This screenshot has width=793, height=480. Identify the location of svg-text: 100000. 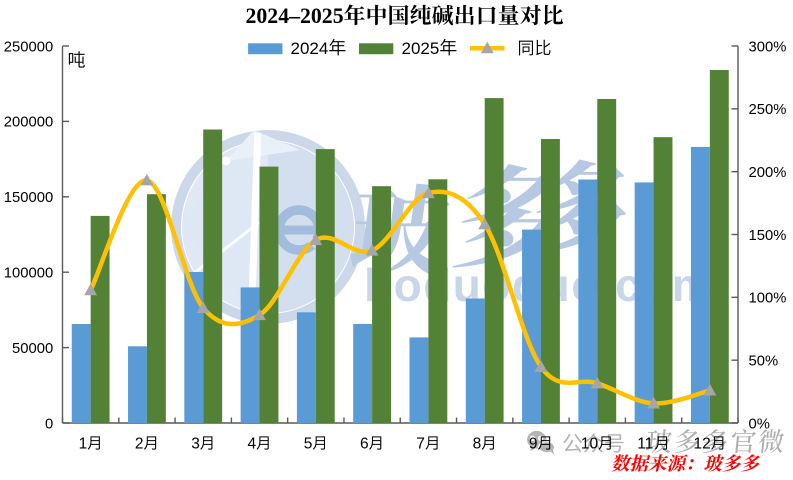
(28, 274).